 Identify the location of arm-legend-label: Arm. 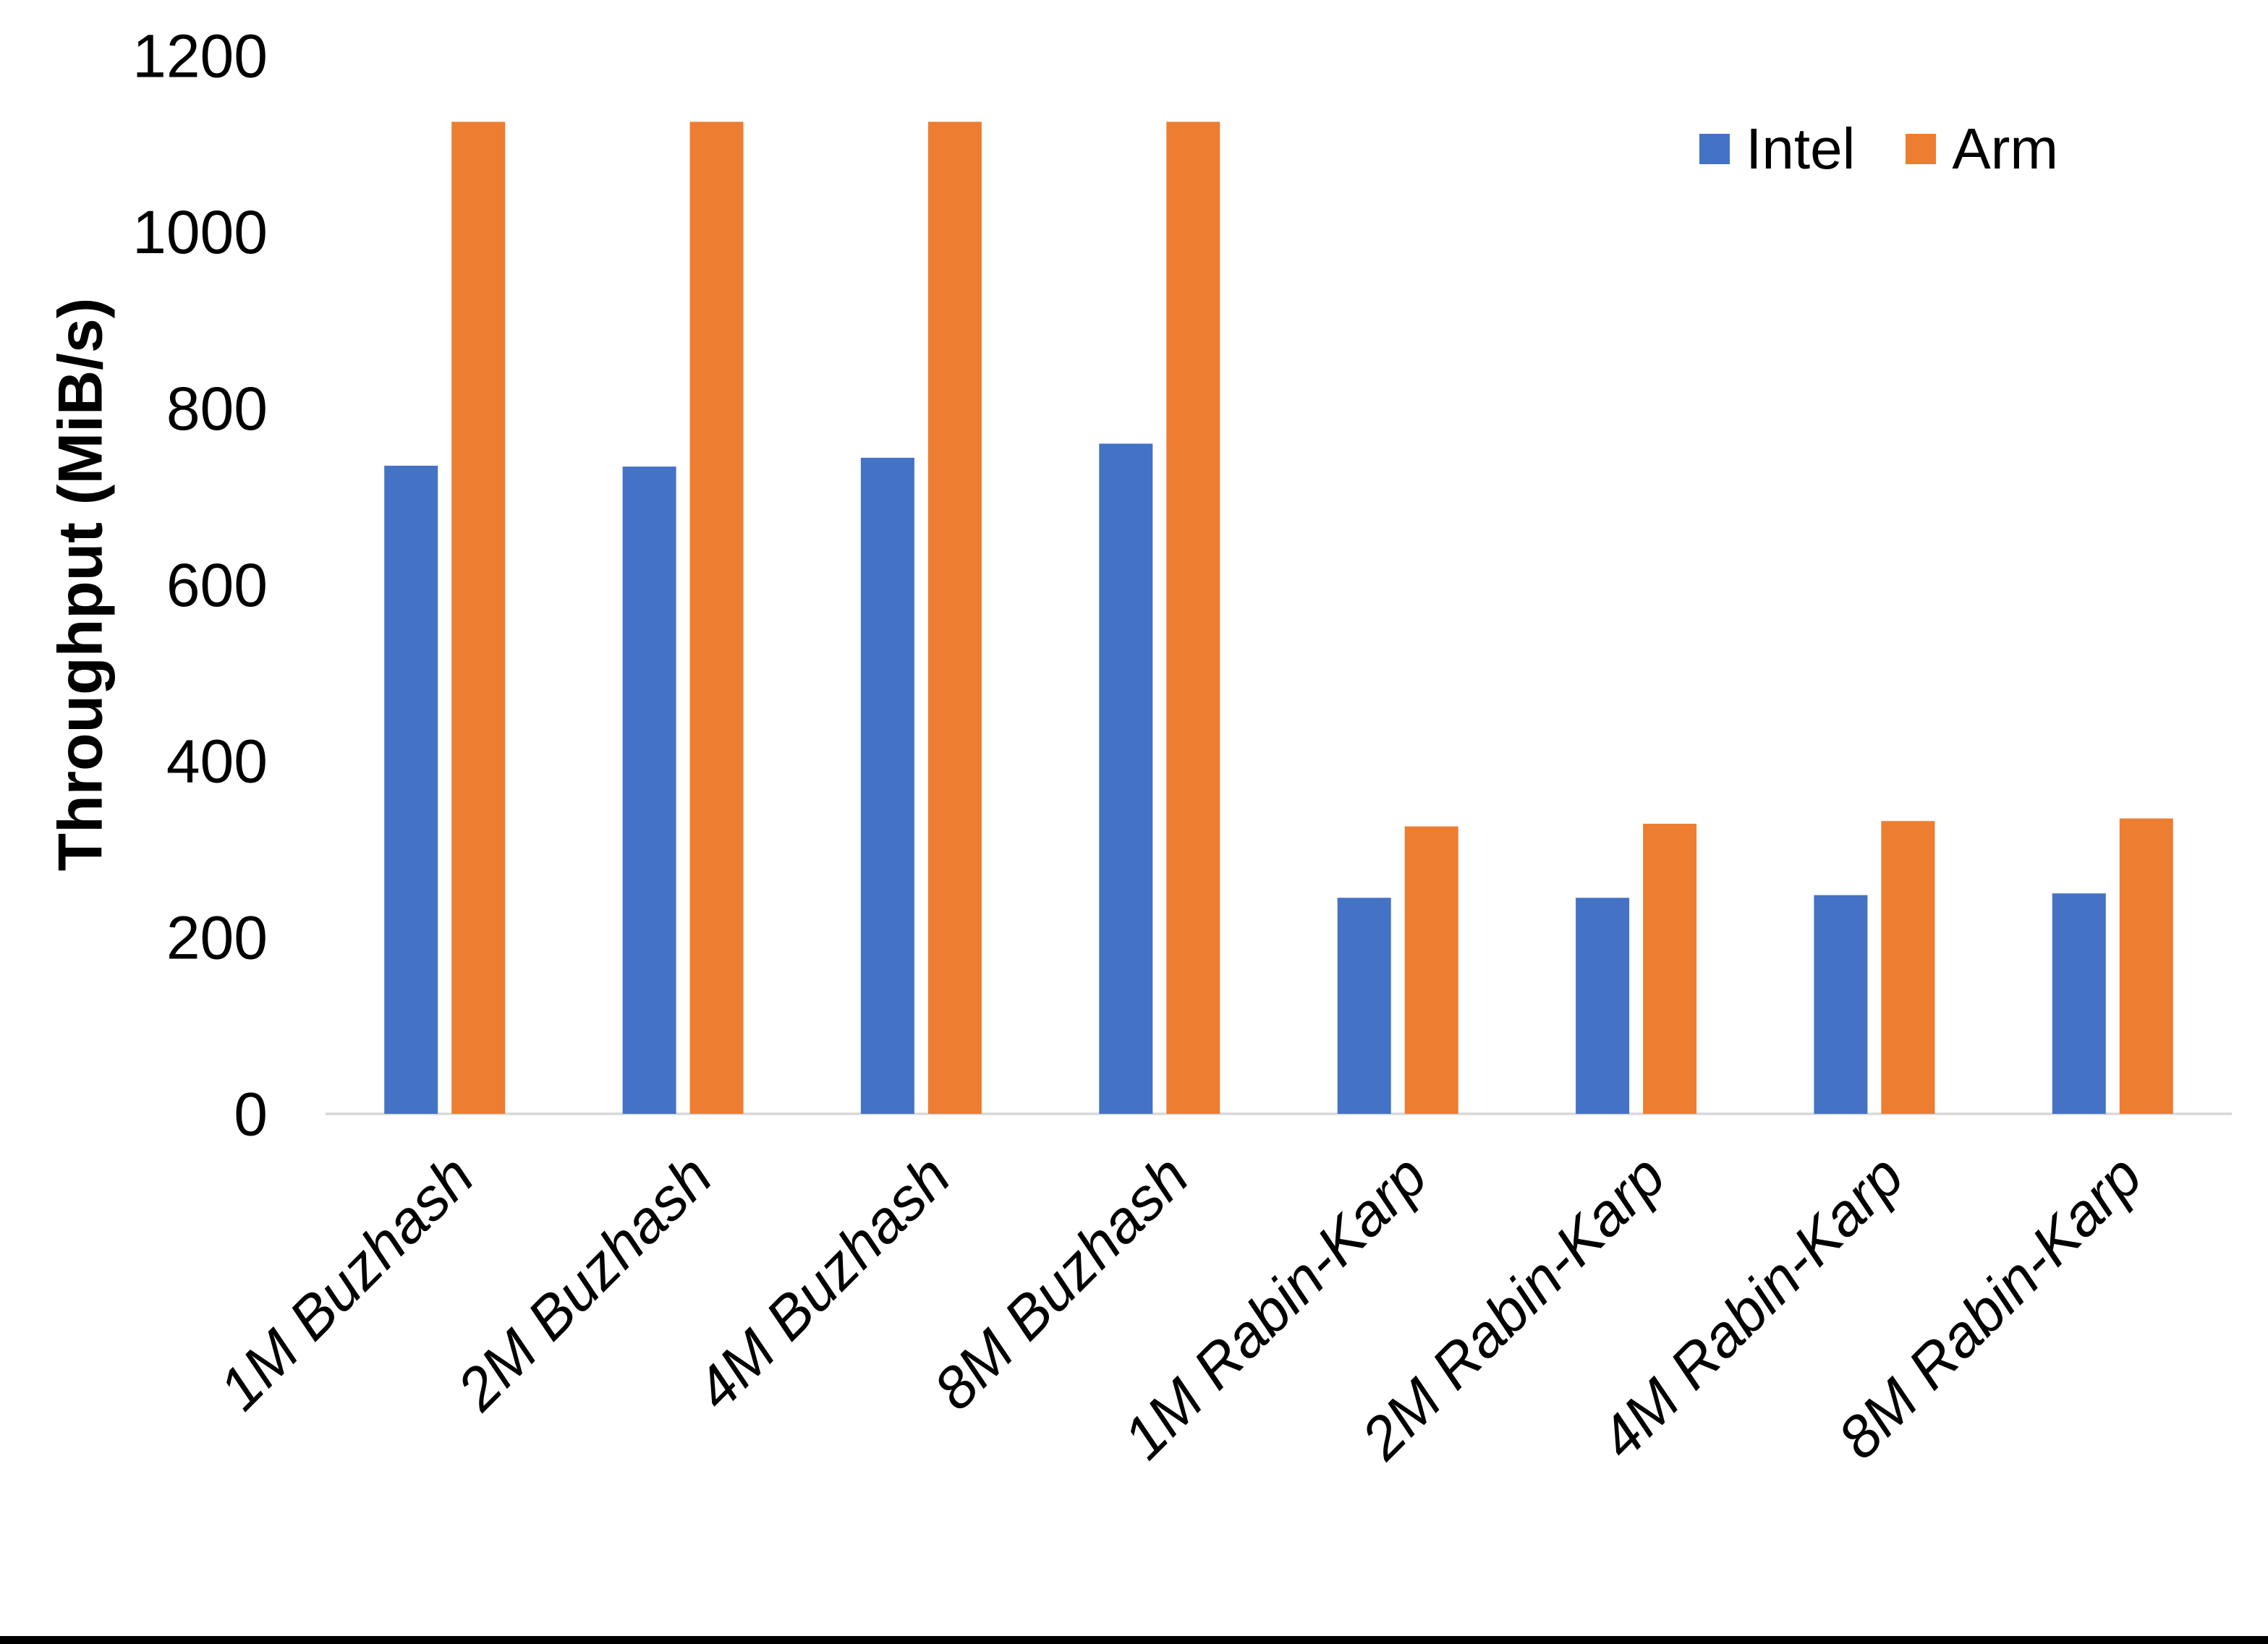
(2005, 148).